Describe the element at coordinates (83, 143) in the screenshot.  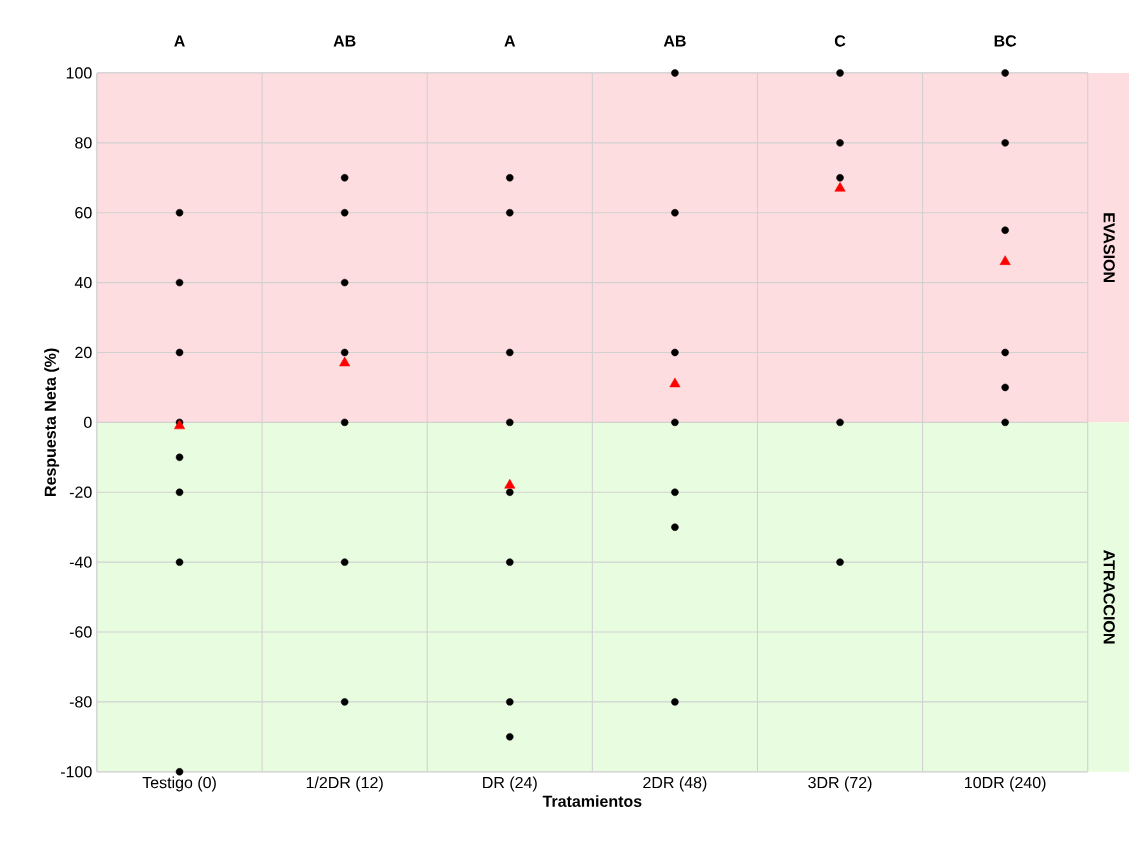
I see `y-tick-label: 80` at that location.